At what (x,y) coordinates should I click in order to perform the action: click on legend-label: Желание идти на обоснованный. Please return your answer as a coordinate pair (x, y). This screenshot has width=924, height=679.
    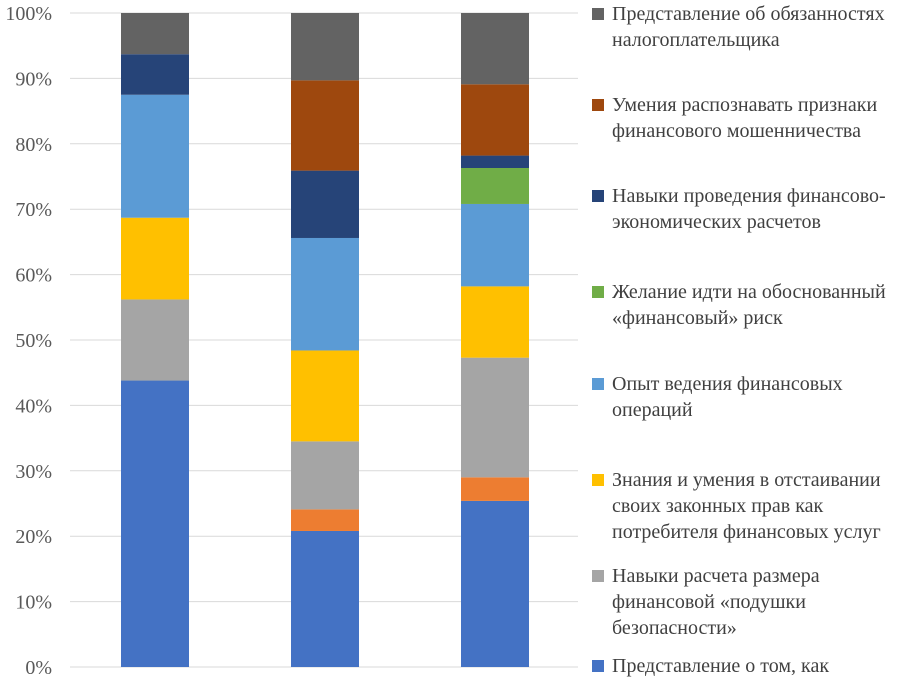
    Looking at the image, I should click on (749, 292).